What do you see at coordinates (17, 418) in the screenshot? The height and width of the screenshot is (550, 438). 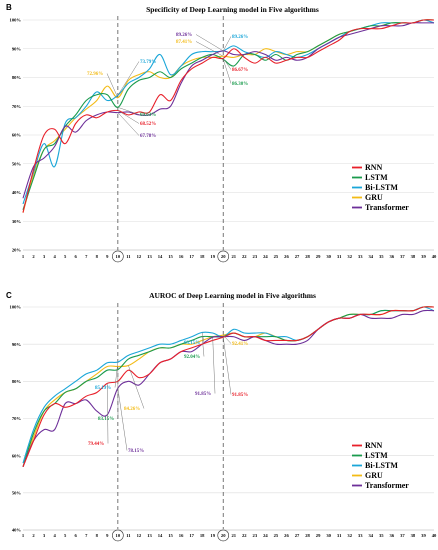 I see `y-tick-label: 70%` at bounding box center [17, 418].